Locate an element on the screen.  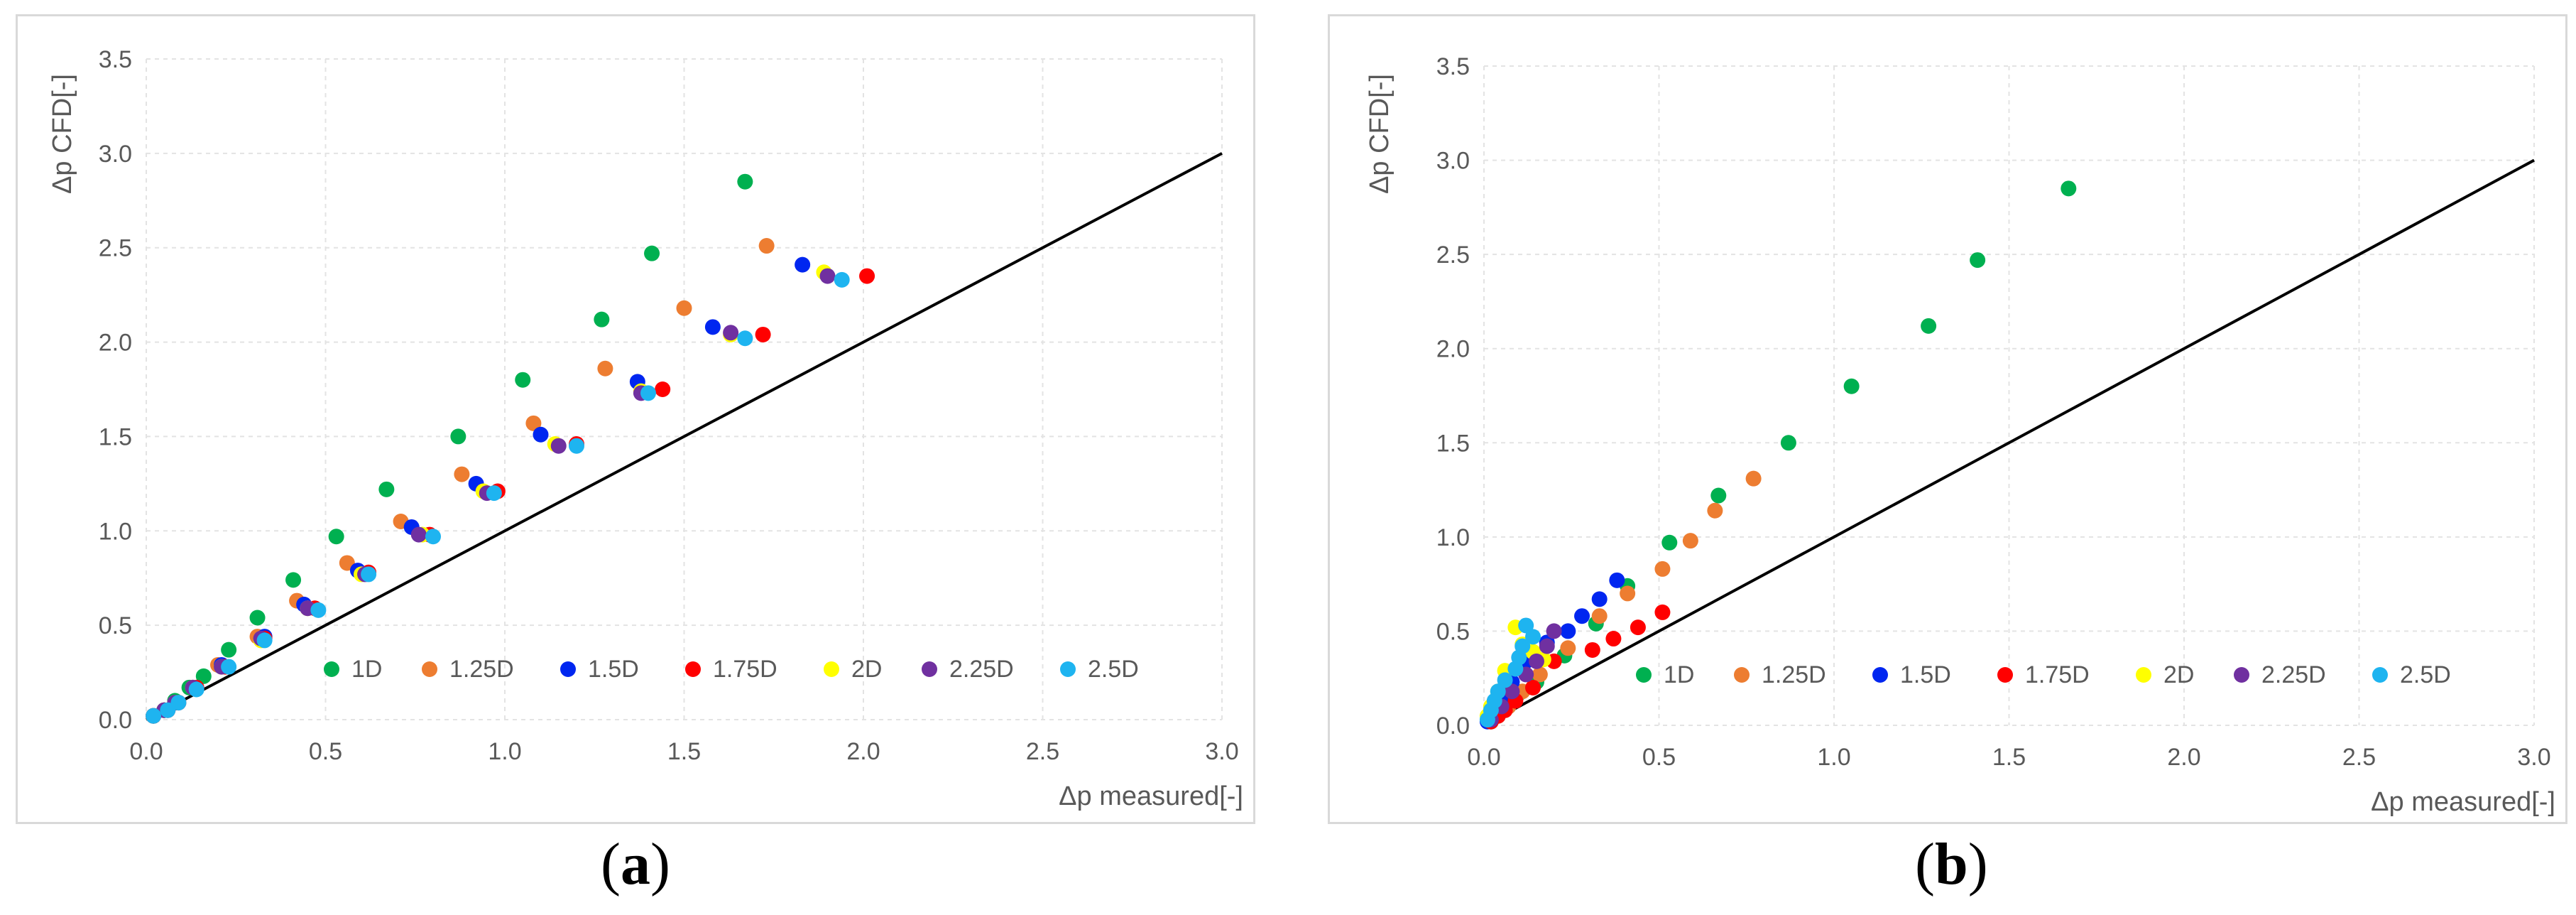
legend-label-2.5D: 2.5D is located at coordinates (2425, 674).